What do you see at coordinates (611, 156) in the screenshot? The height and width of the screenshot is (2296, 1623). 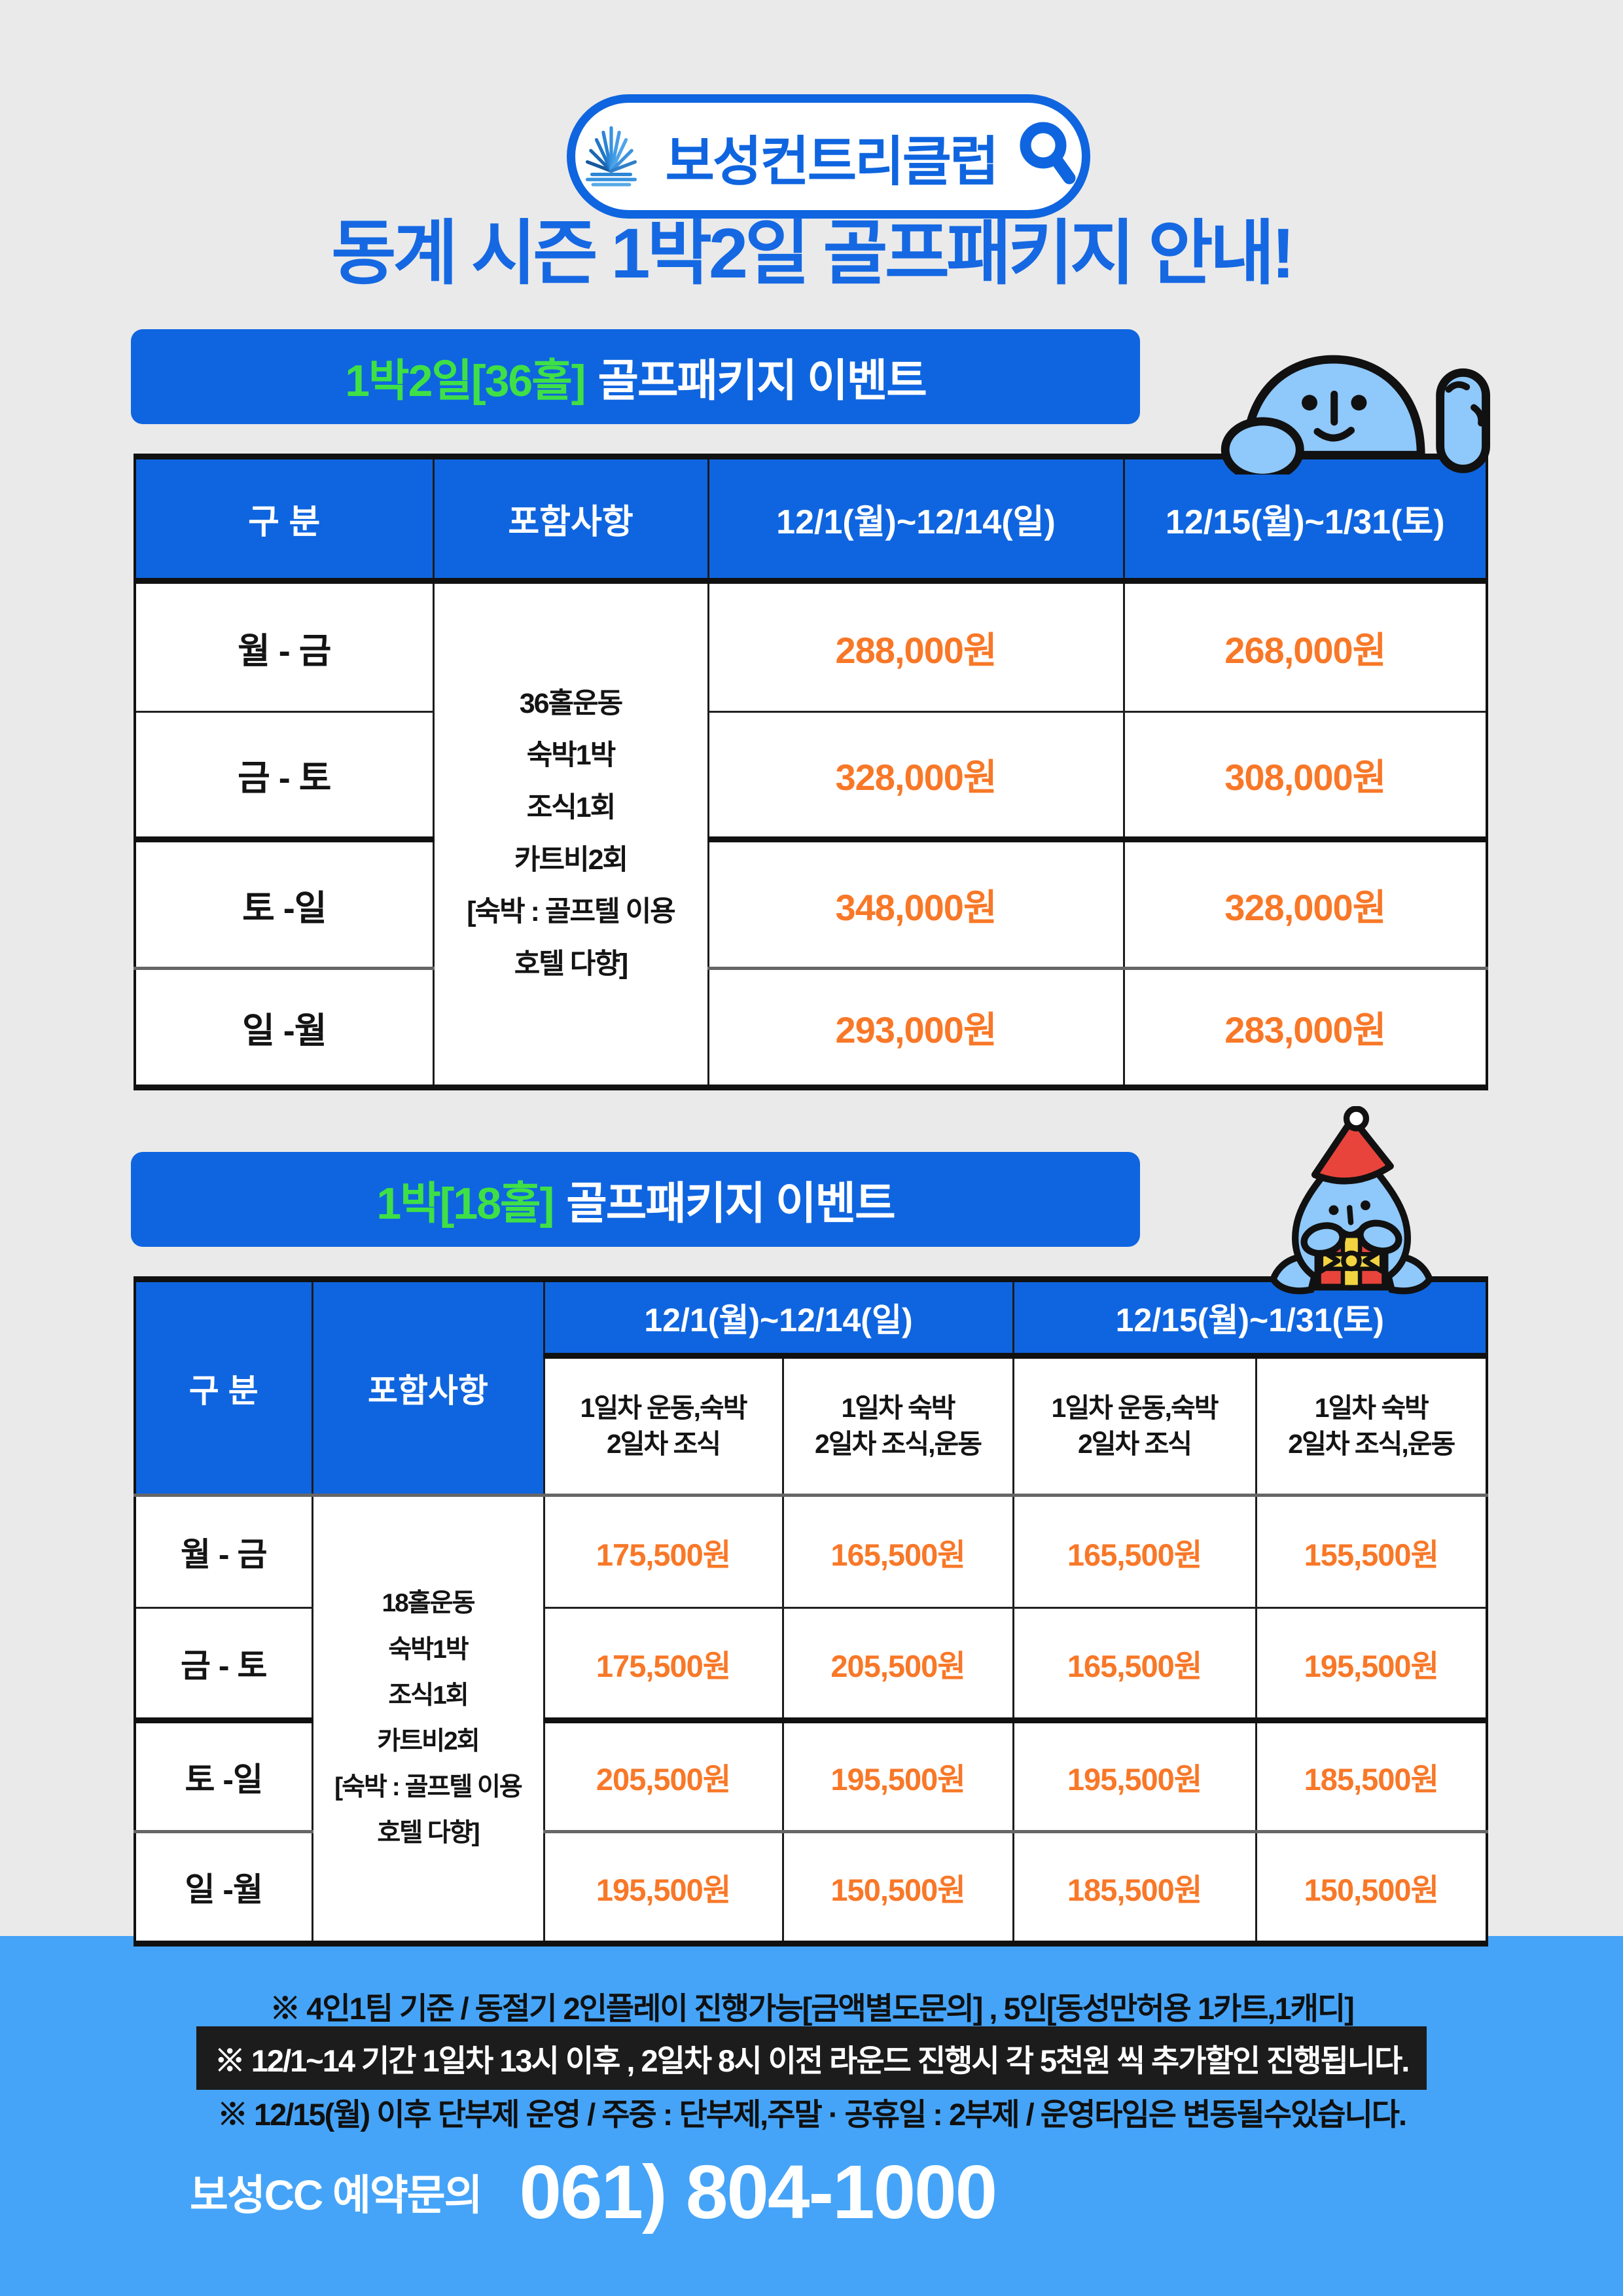 I see `tea-tree-logo-icon` at bounding box center [611, 156].